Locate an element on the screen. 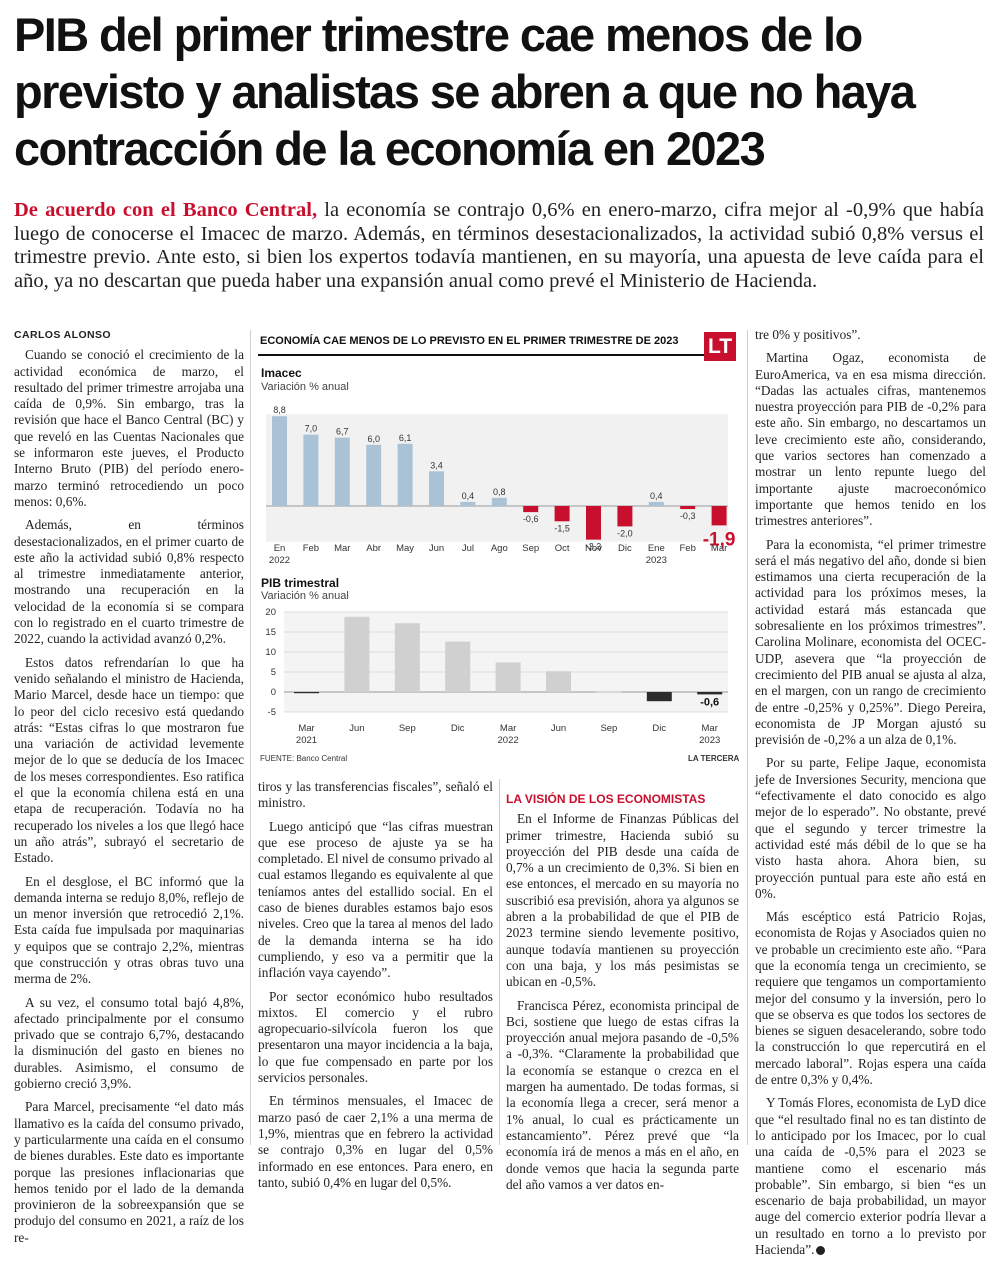 The width and height of the screenshot is (1000, 1265). byline: CARLOS ALONSO is located at coordinates (62, 335).